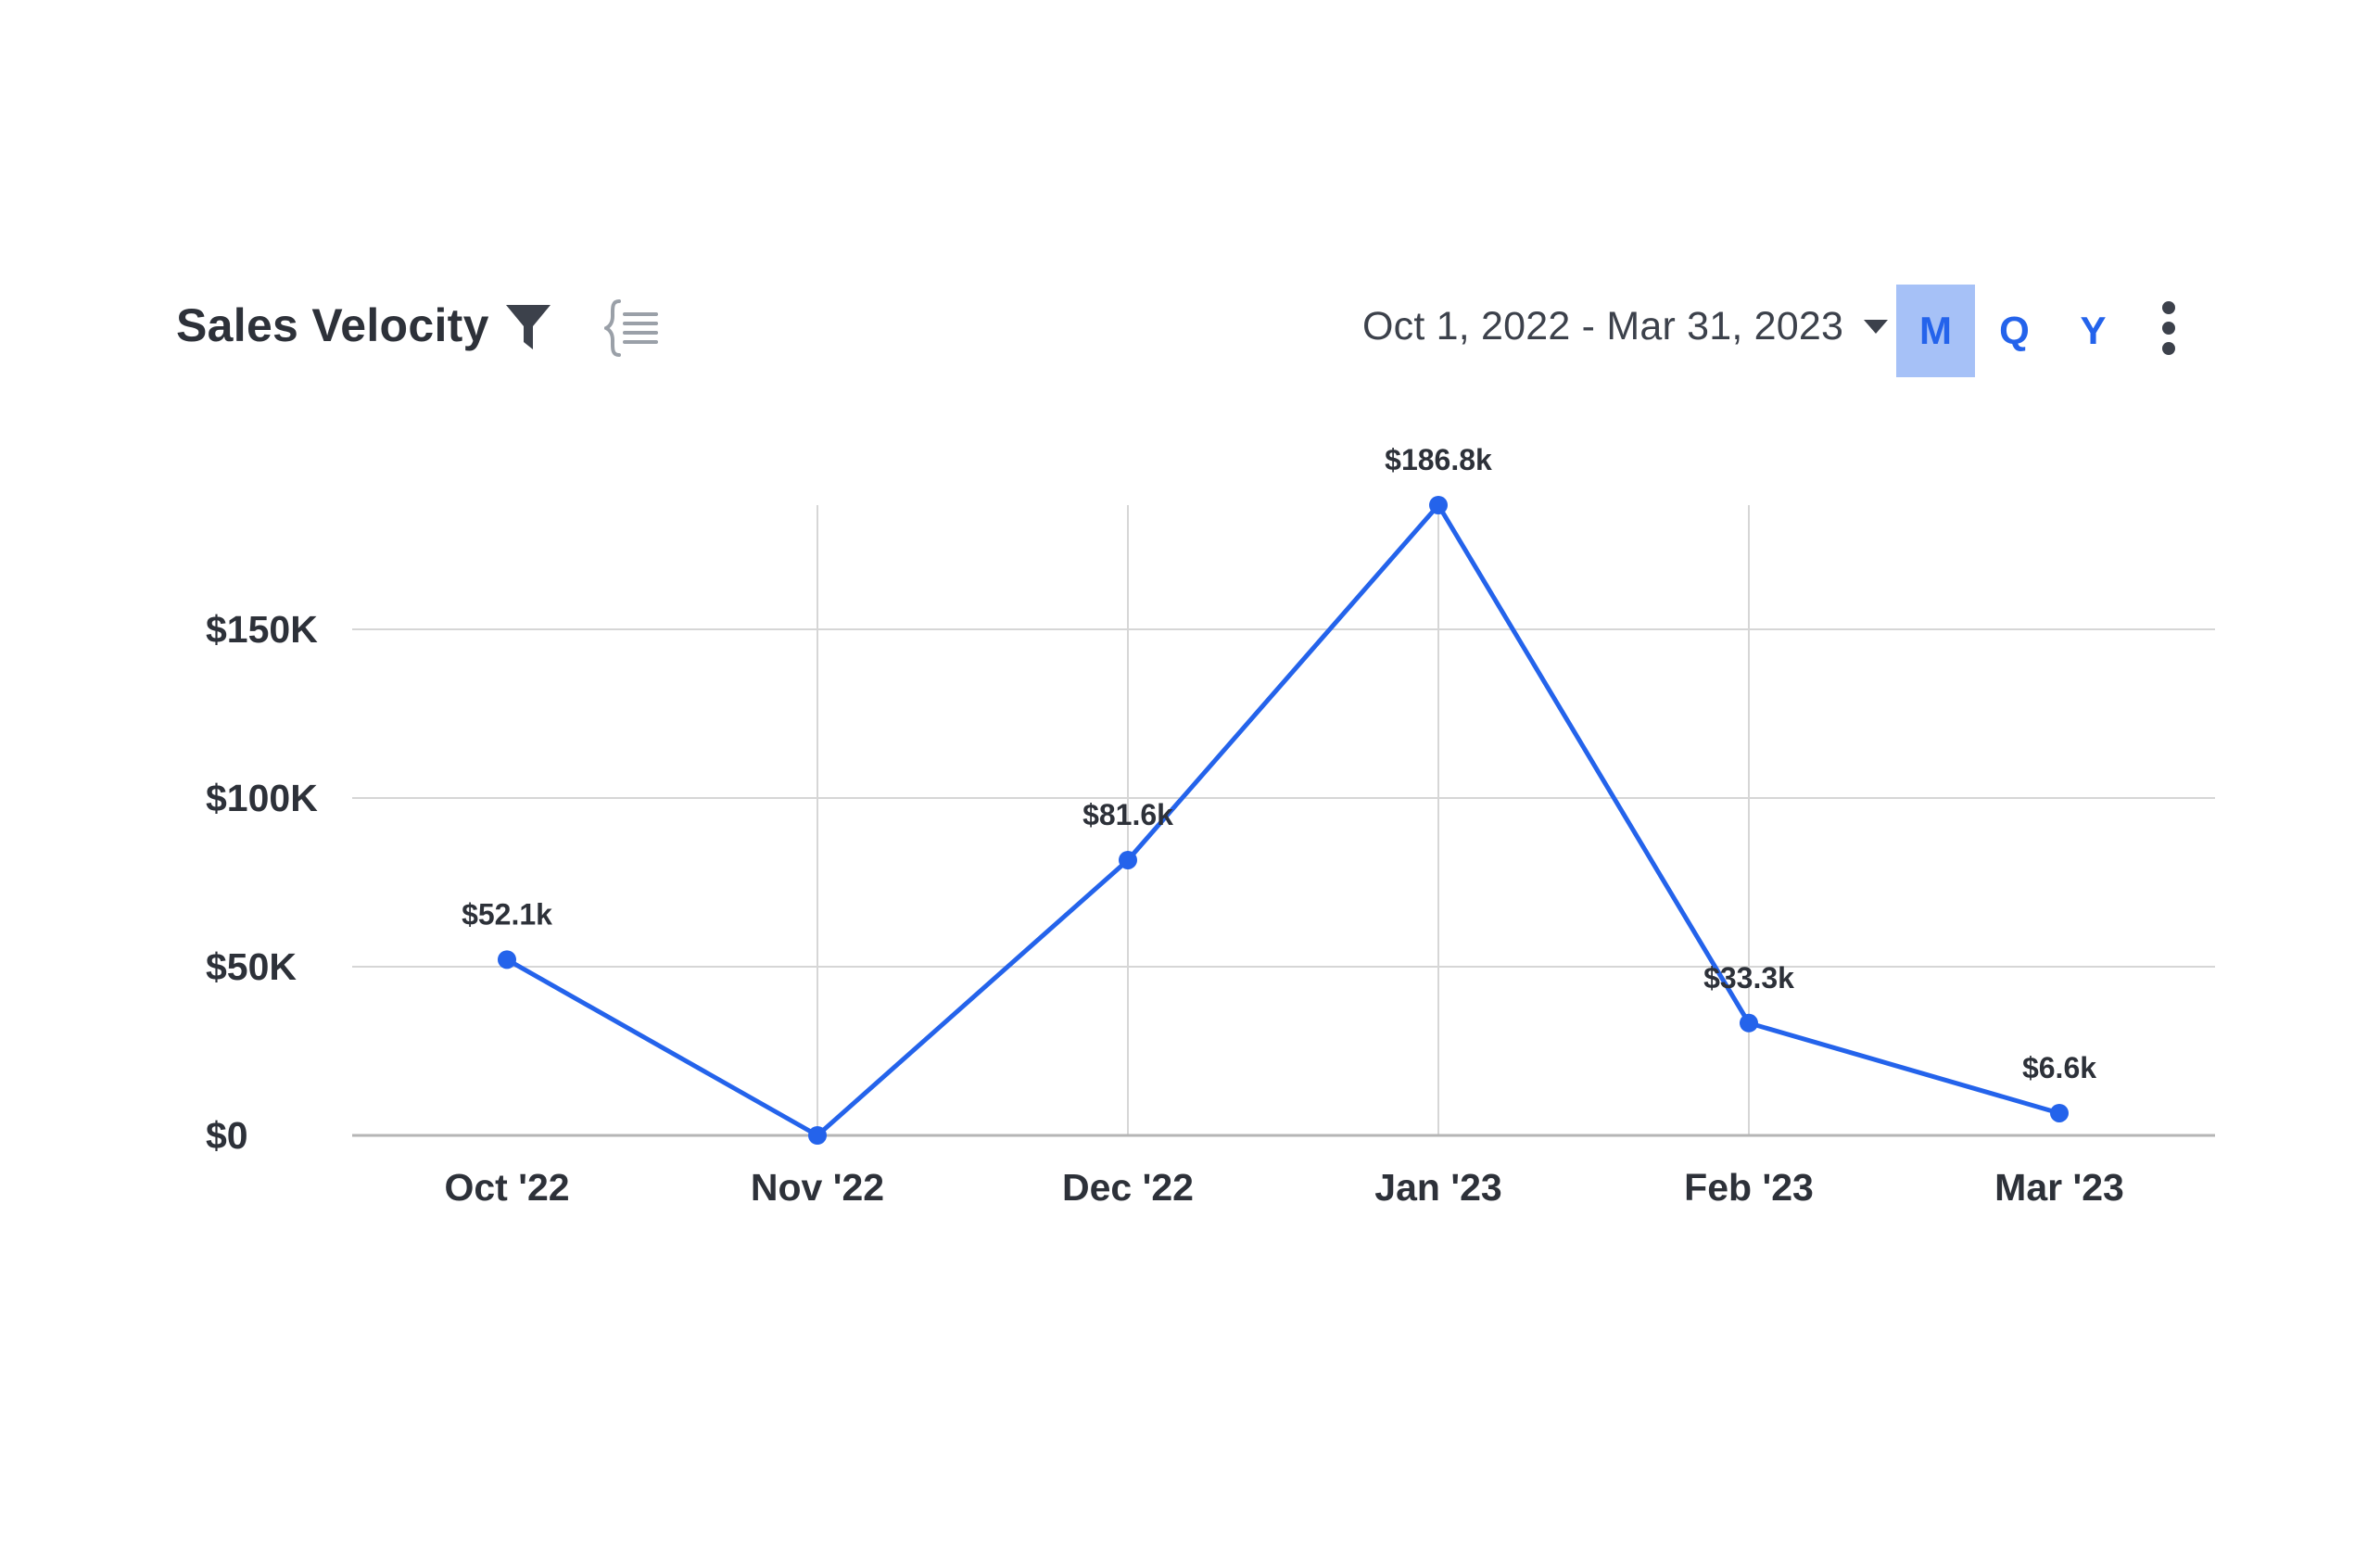  What do you see at coordinates (528, 327) in the screenshot?
I see `filter-icon` at bounding box center [528, 327].